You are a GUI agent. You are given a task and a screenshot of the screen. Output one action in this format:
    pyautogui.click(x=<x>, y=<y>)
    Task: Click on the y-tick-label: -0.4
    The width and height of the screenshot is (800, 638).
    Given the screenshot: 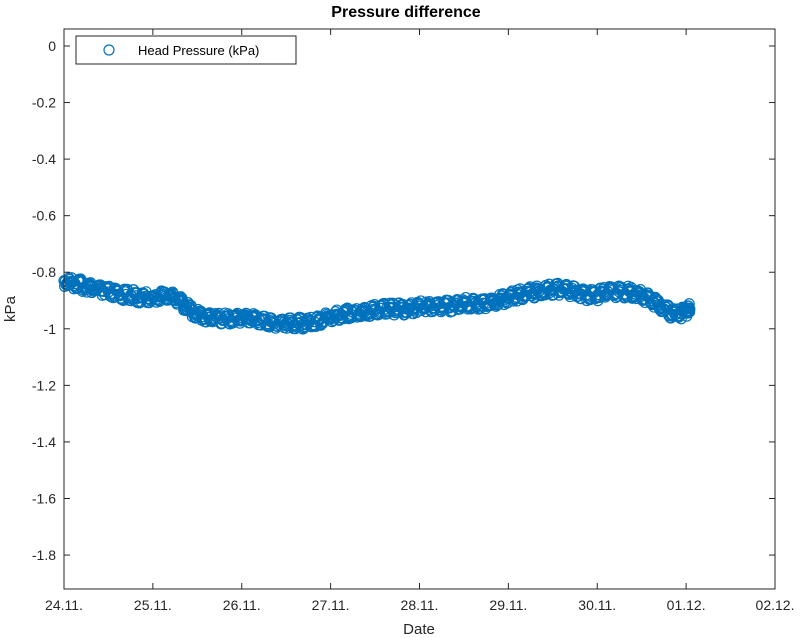 What is the action you would take?
    pyautogui.click(x=44, y=159)
    